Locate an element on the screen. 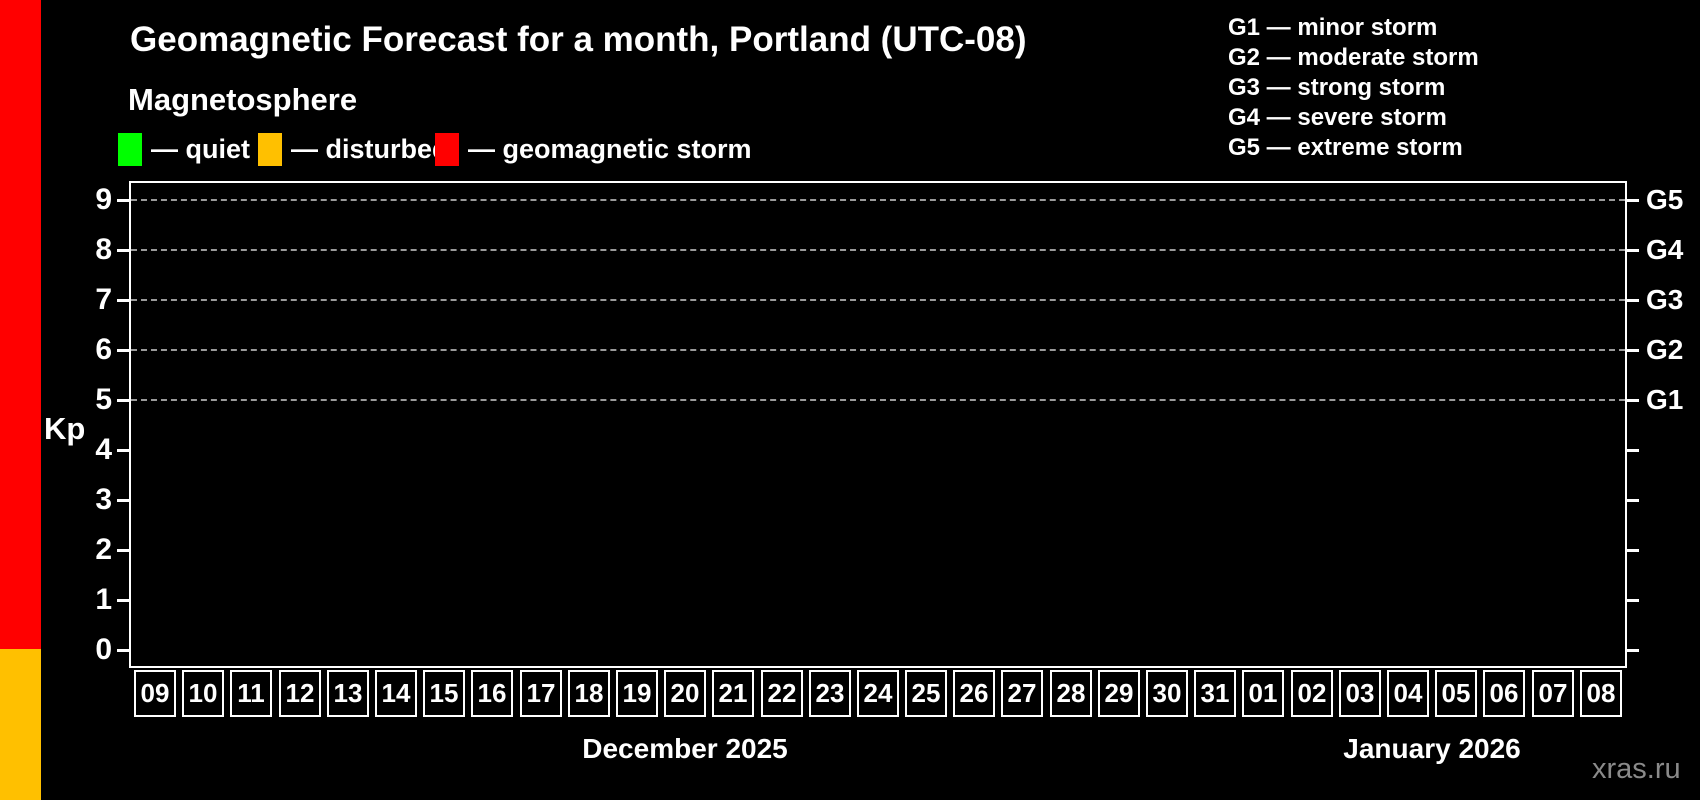 This screenshot has height=800, width=1700. day-label-box-24: 24 is located at coordinates (878, 693).